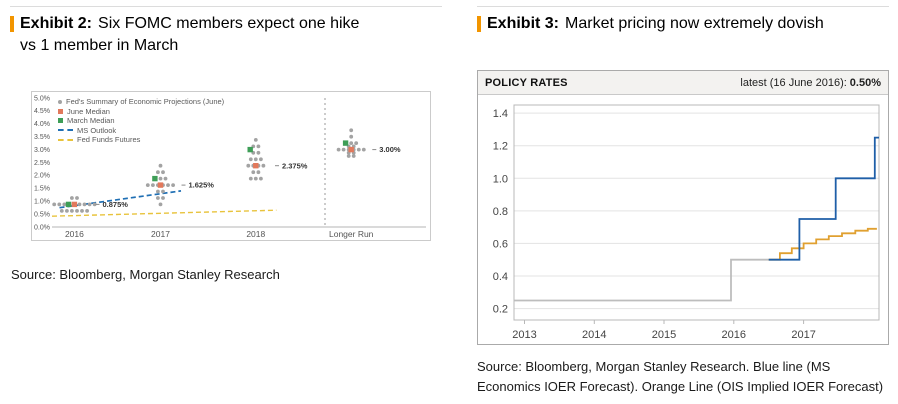 This screenshot has height=404, width=898. I want to click on svg-text: 1.0%, so click(42, 202).